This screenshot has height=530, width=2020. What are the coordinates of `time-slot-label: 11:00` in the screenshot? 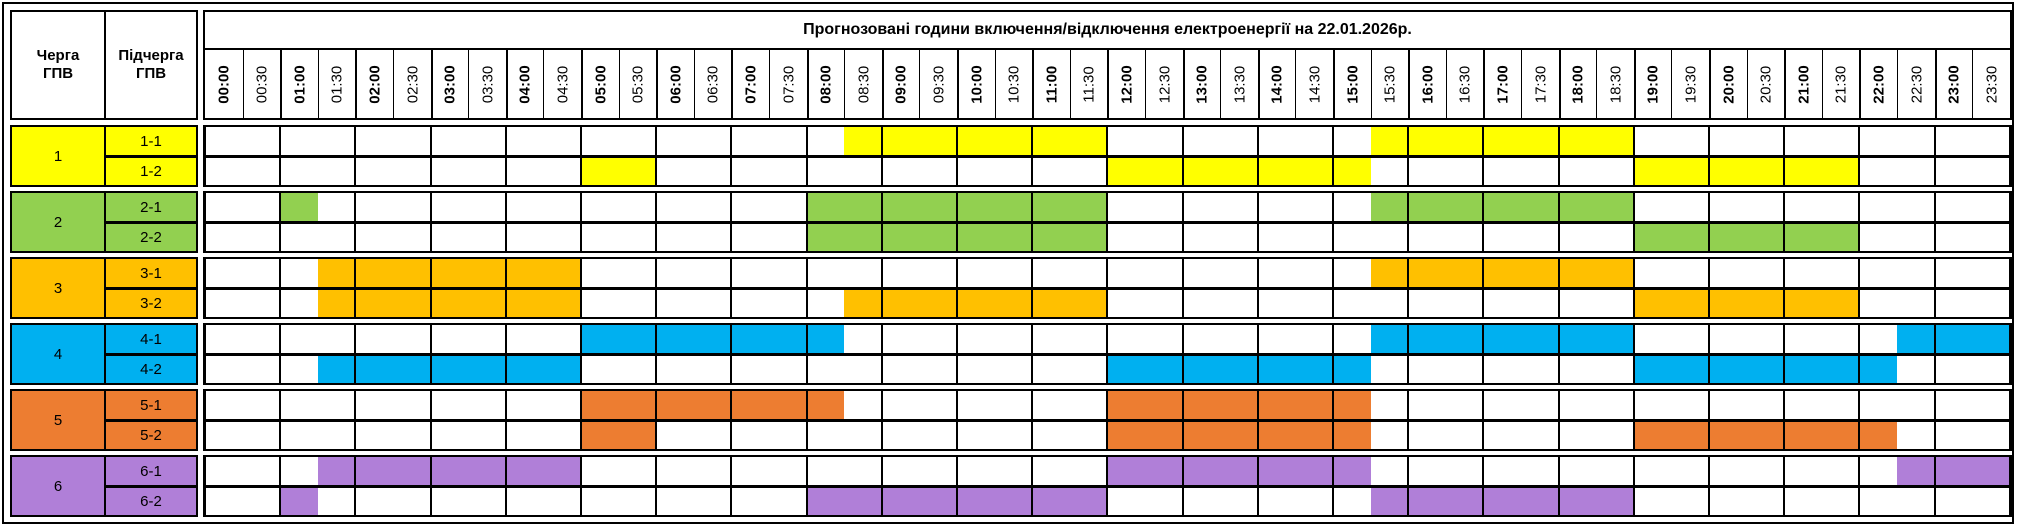 It's located at (1051, 84).